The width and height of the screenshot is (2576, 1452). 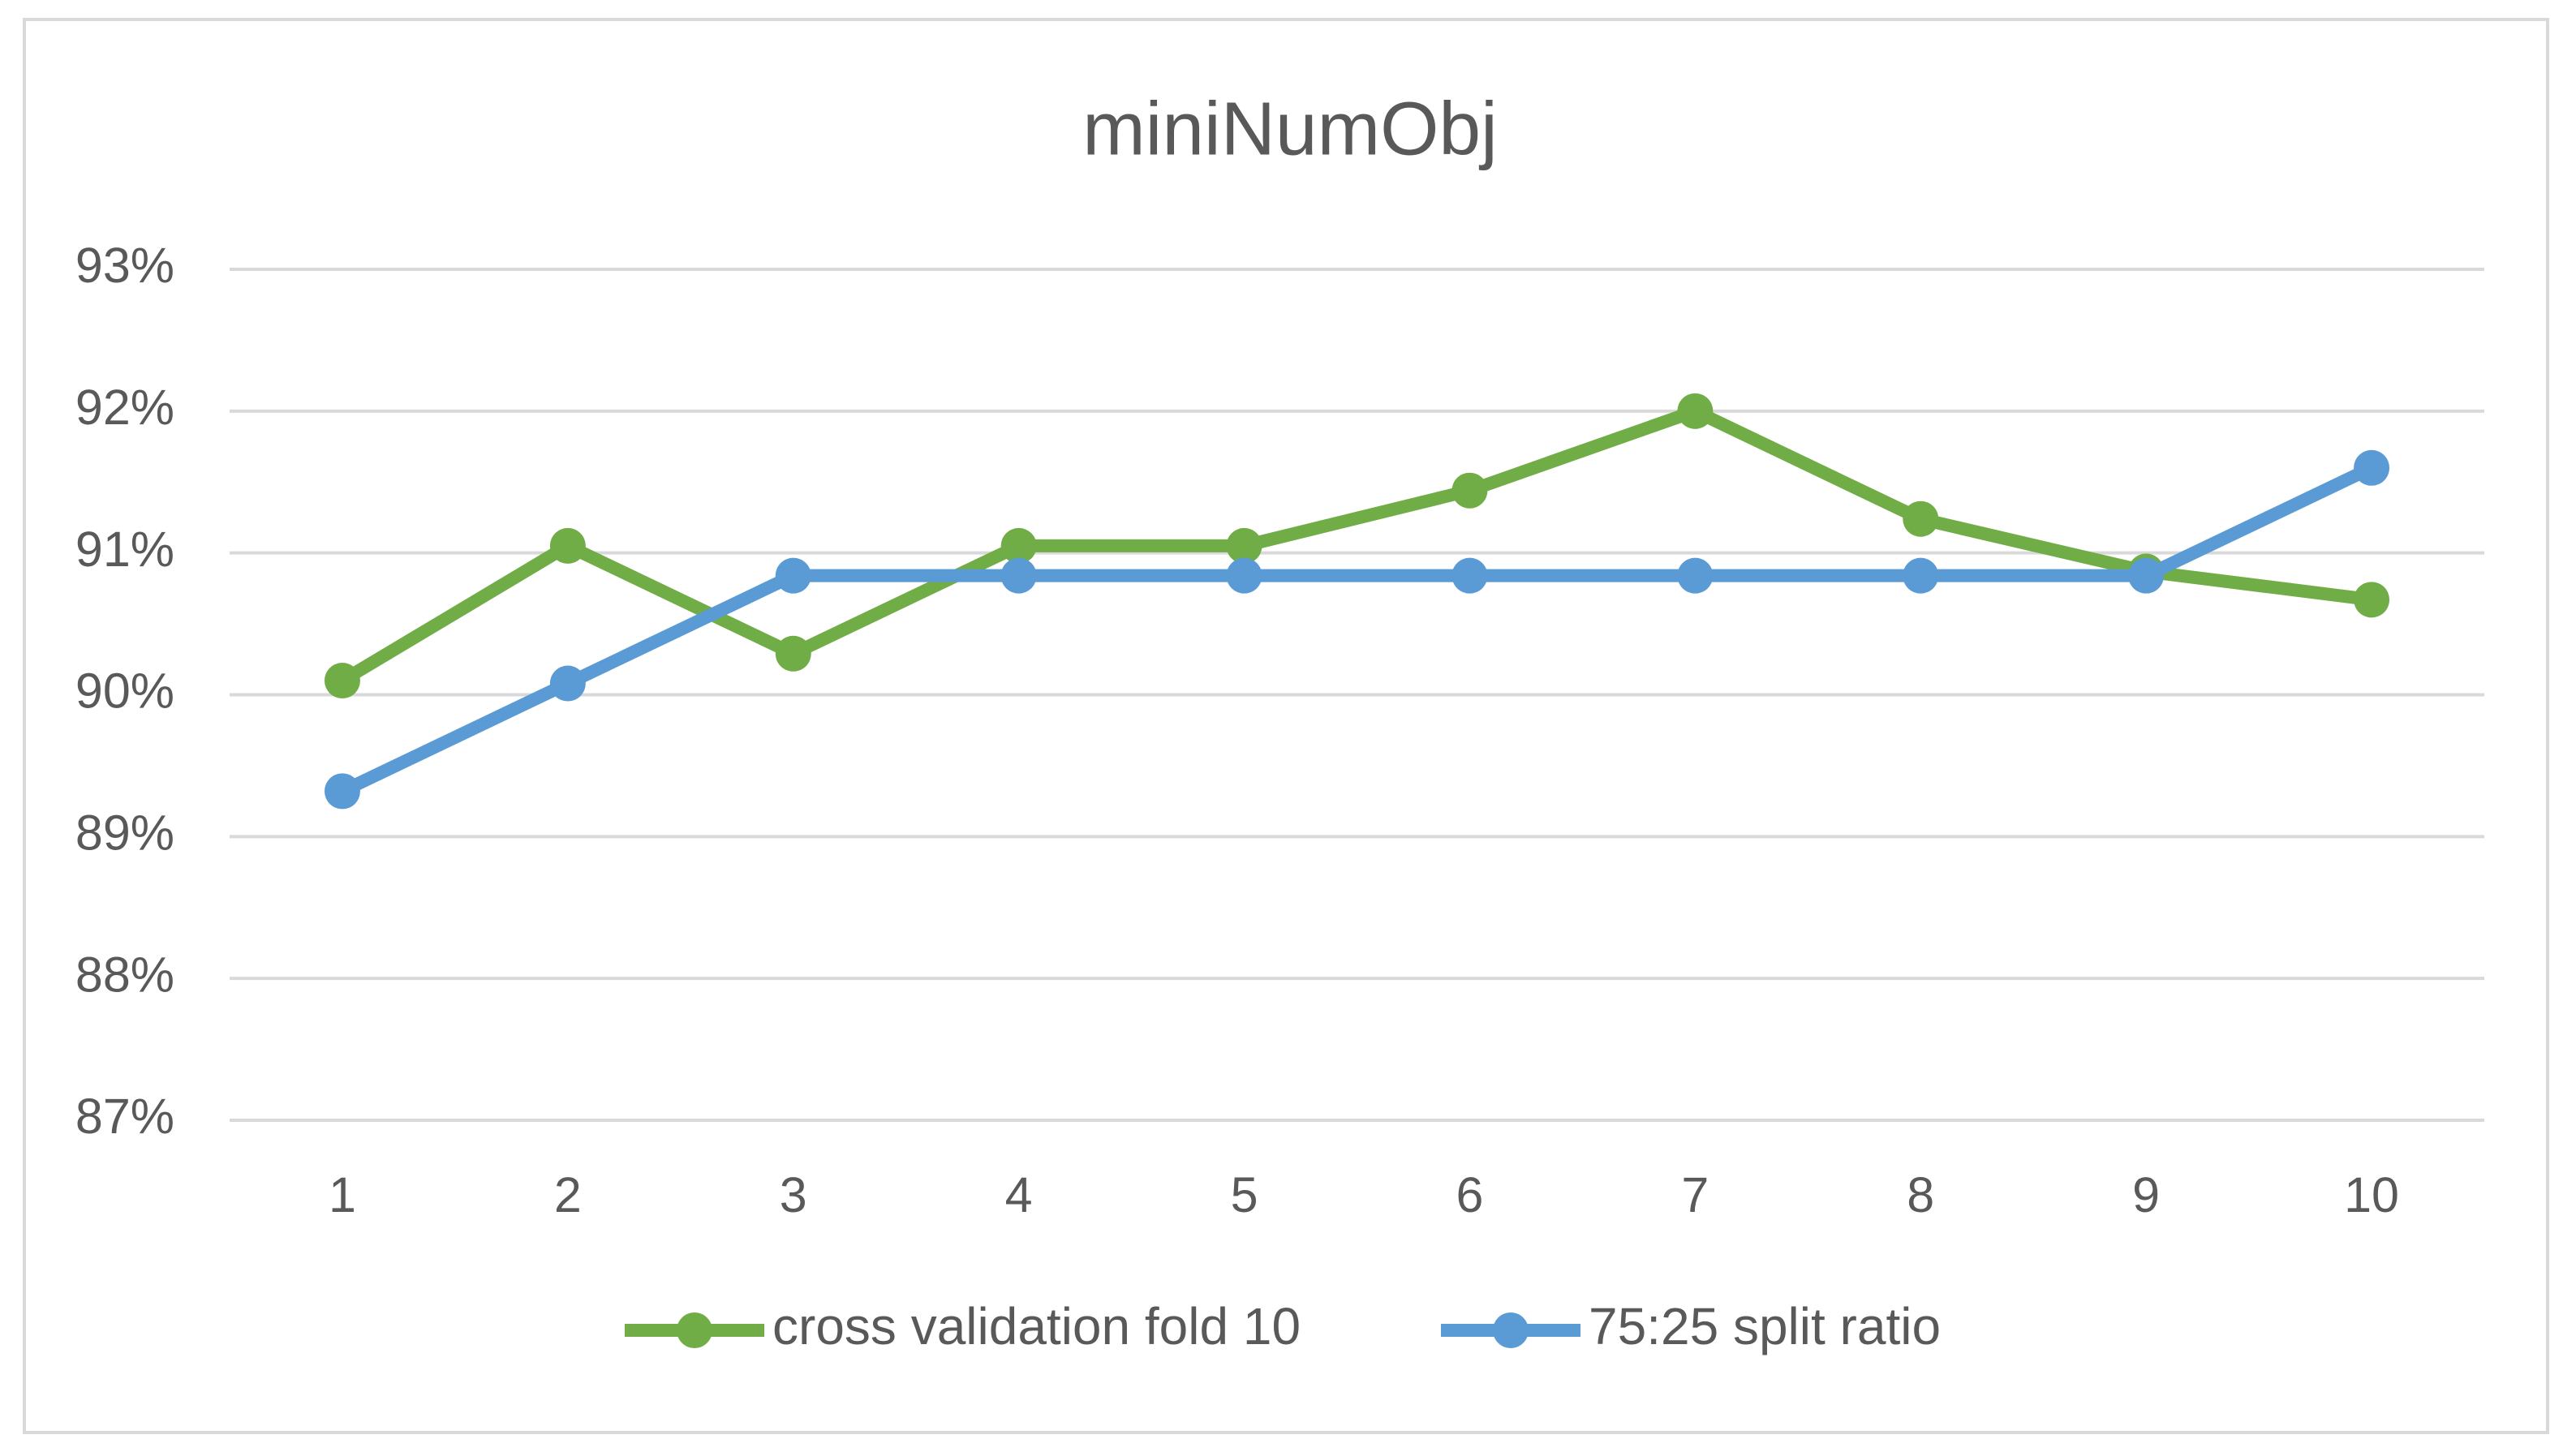 I want to click on x-tick-label: 7, so click(x=1695, y=1195).